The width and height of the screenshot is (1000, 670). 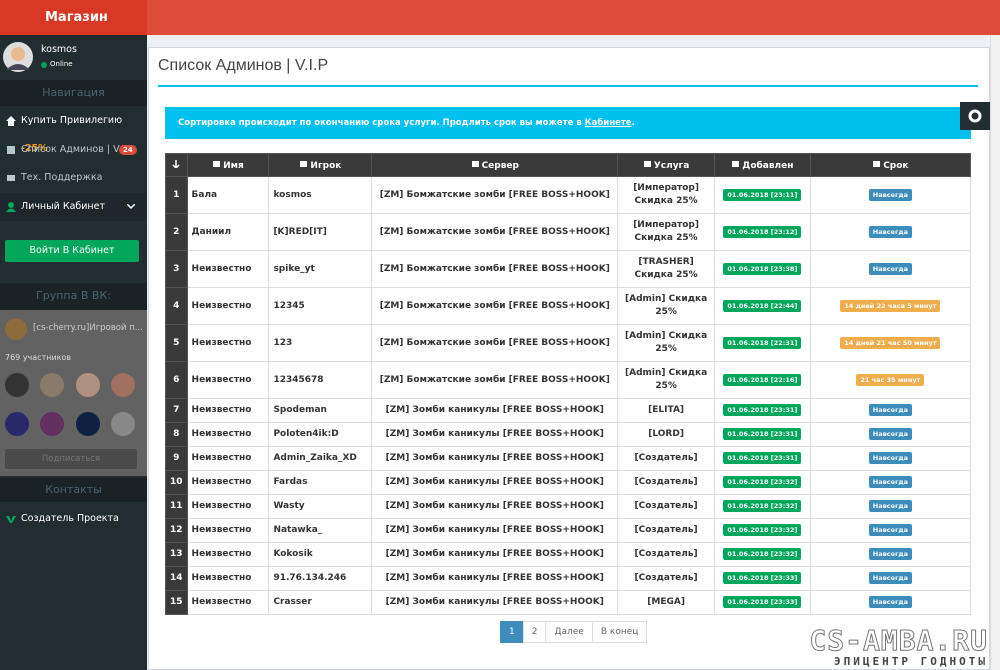 I want to click on column-header: Услуга, so click(x=666, y=165).